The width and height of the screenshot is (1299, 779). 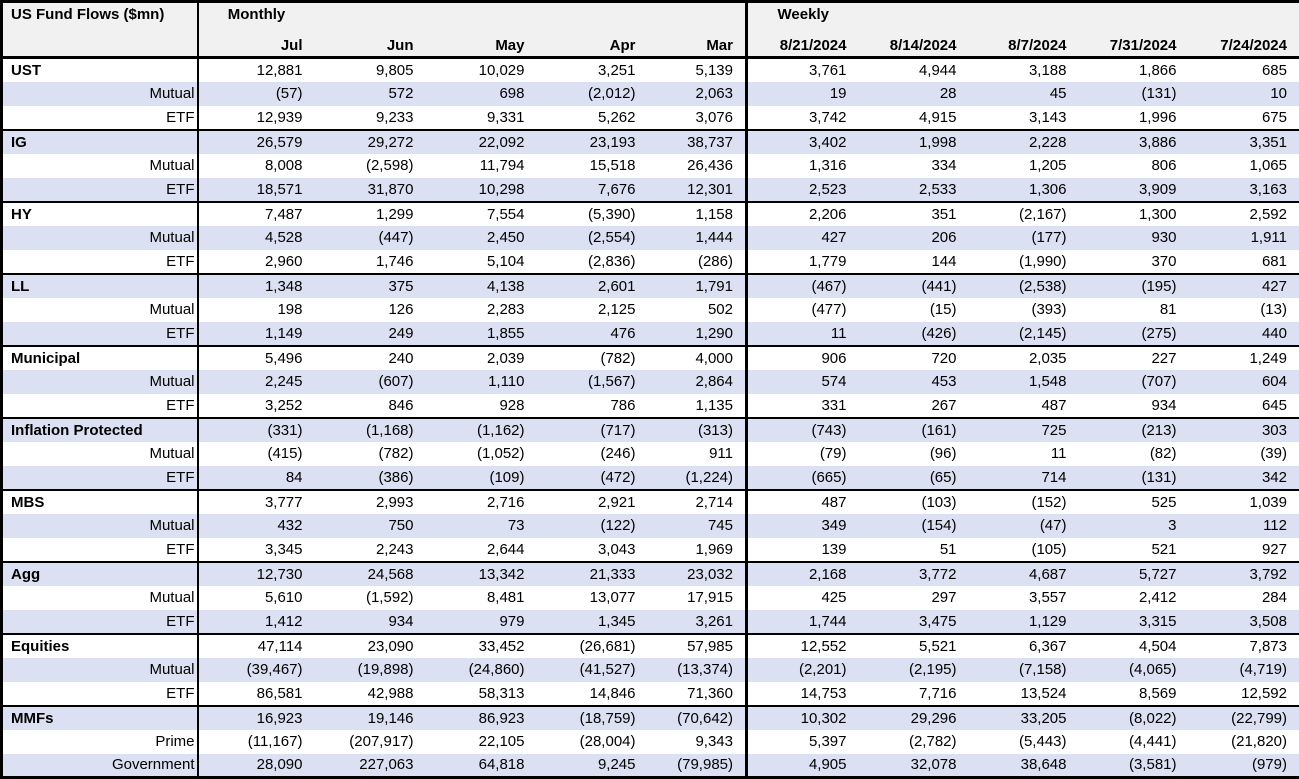 I want to click on value-cell: (313), so click(x=697, y=430).